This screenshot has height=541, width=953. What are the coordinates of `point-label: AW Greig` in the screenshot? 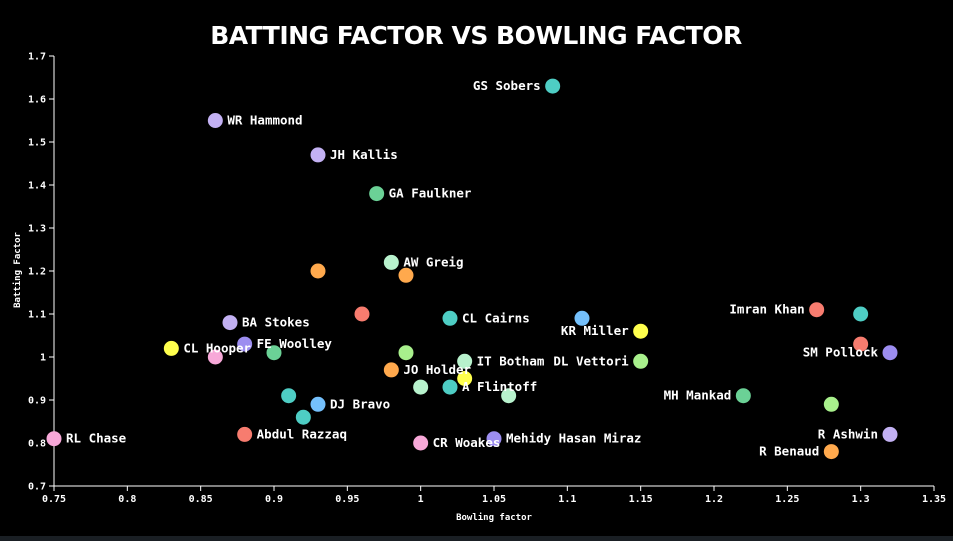 It's located at (433, 261).